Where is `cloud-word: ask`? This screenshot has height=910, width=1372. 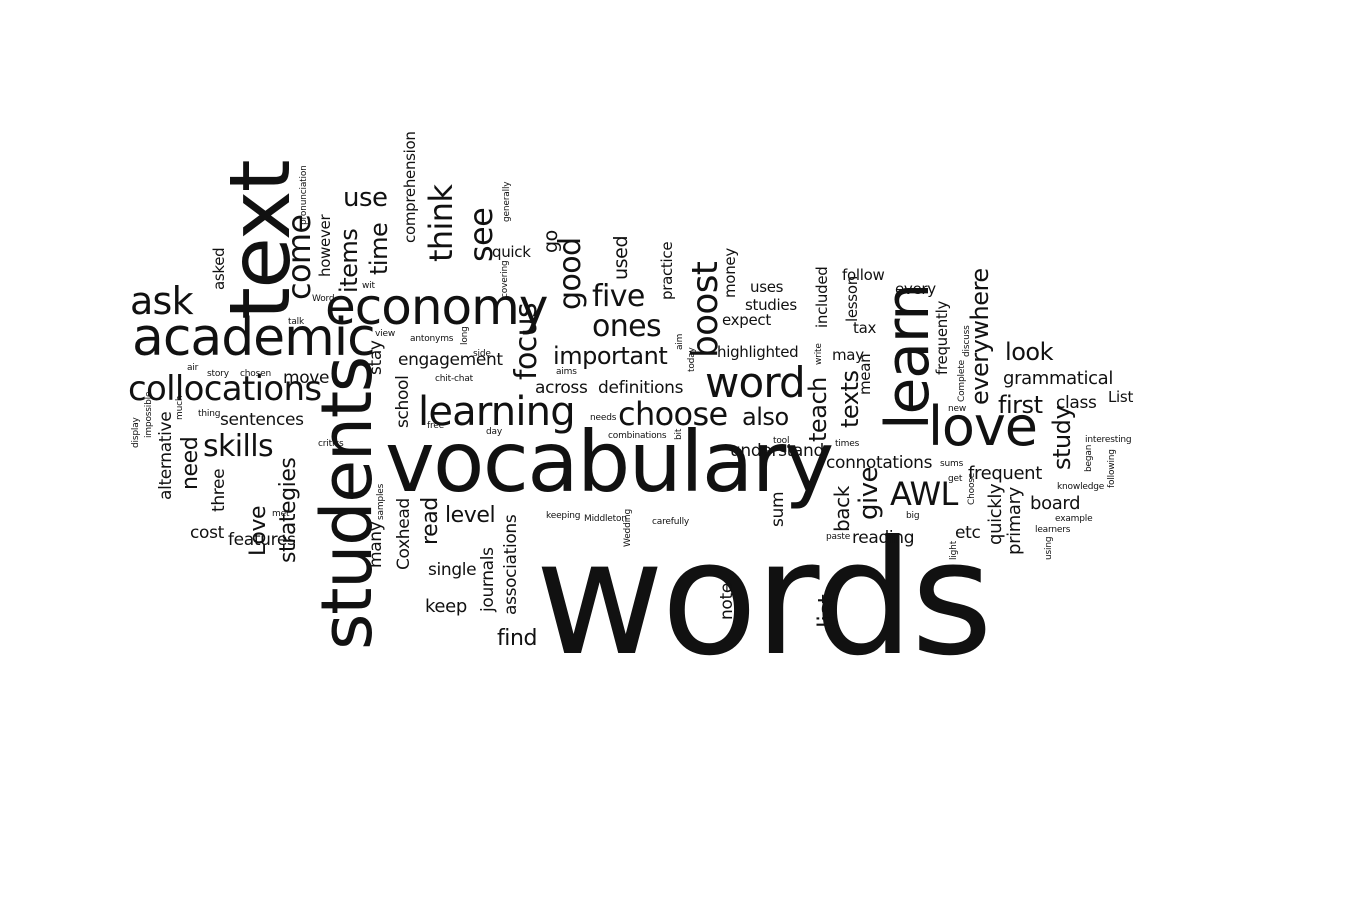 cloud-word: ask is located at coordinates (162, 301).